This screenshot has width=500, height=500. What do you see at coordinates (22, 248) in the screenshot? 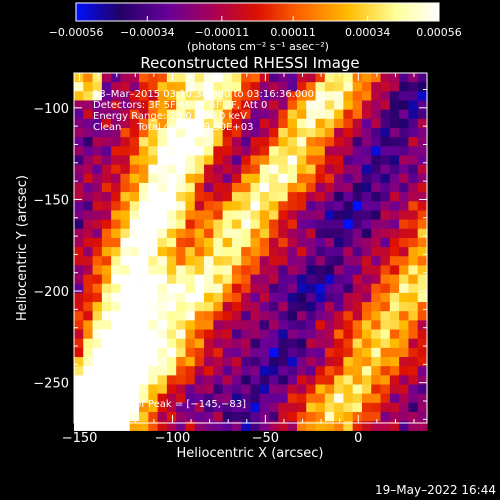
I see `y-axis-label: Heliocentric Y (arcsec)` at bounding box center [22, 248].